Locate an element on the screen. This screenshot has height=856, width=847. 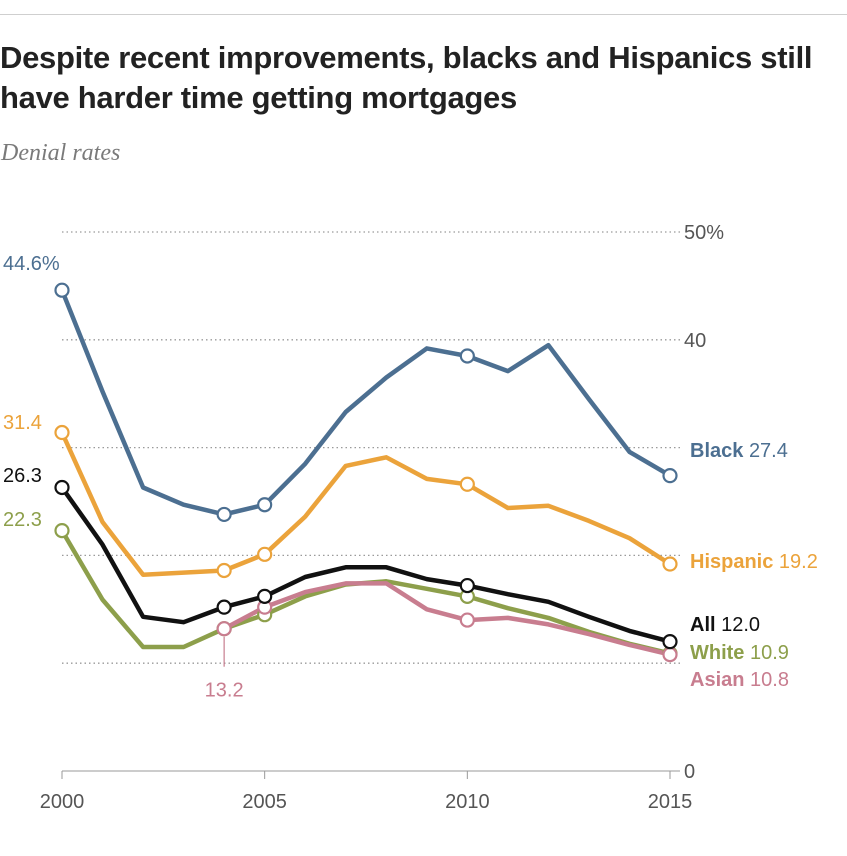
series-line-white is located at coordinates (366, 592).